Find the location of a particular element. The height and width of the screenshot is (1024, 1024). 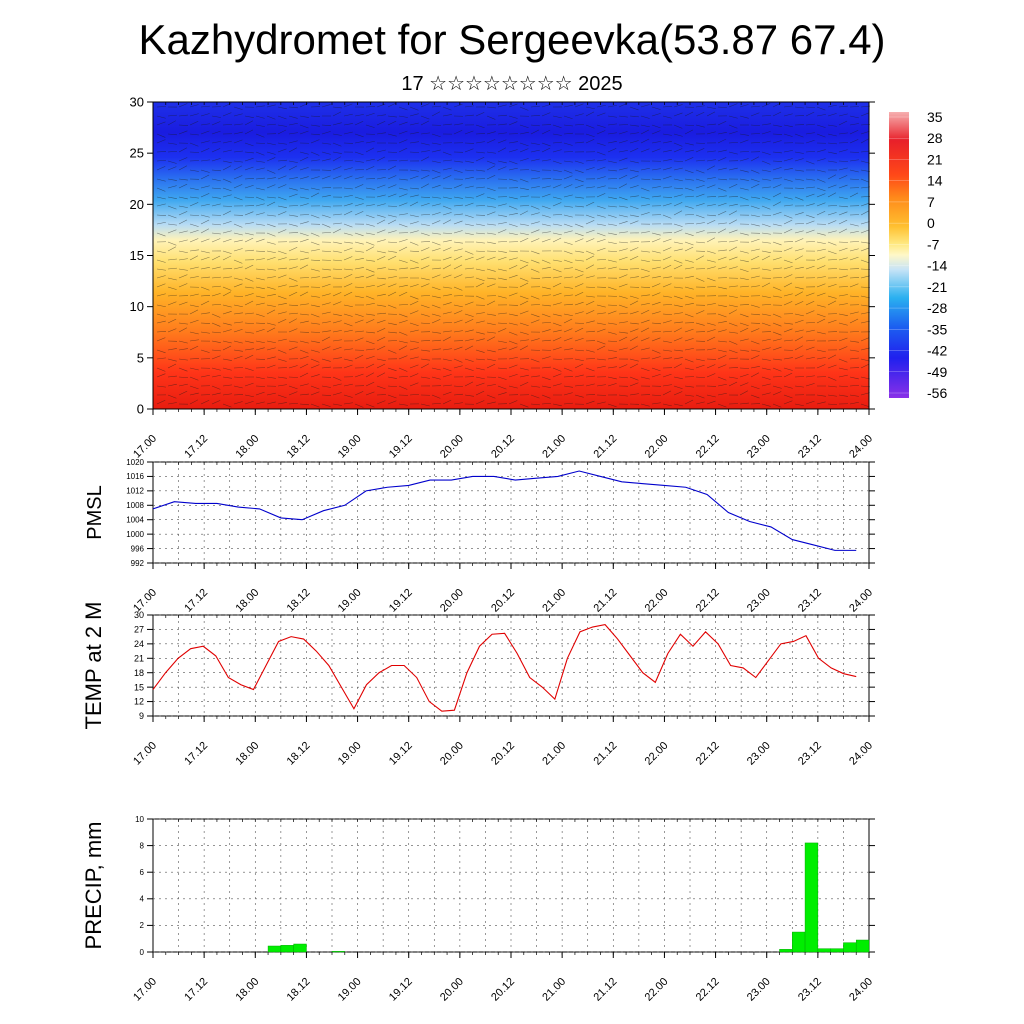

x-tick-label: 23.00 is located at coordinates (759, 447).